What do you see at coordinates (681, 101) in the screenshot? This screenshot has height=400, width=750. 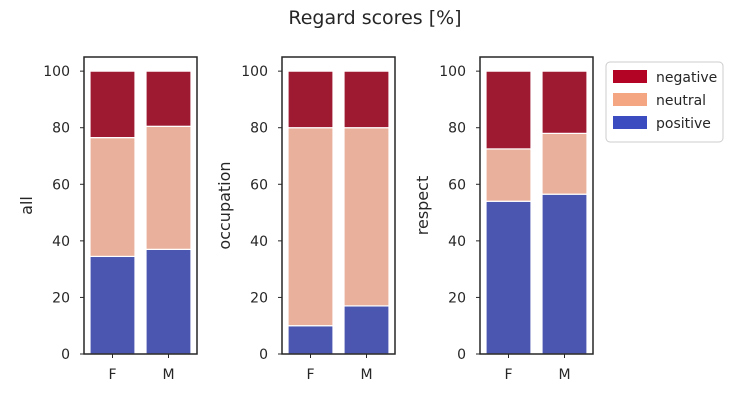 I see `legend-label-neutral: neutral` at bounding box center [681, 101].